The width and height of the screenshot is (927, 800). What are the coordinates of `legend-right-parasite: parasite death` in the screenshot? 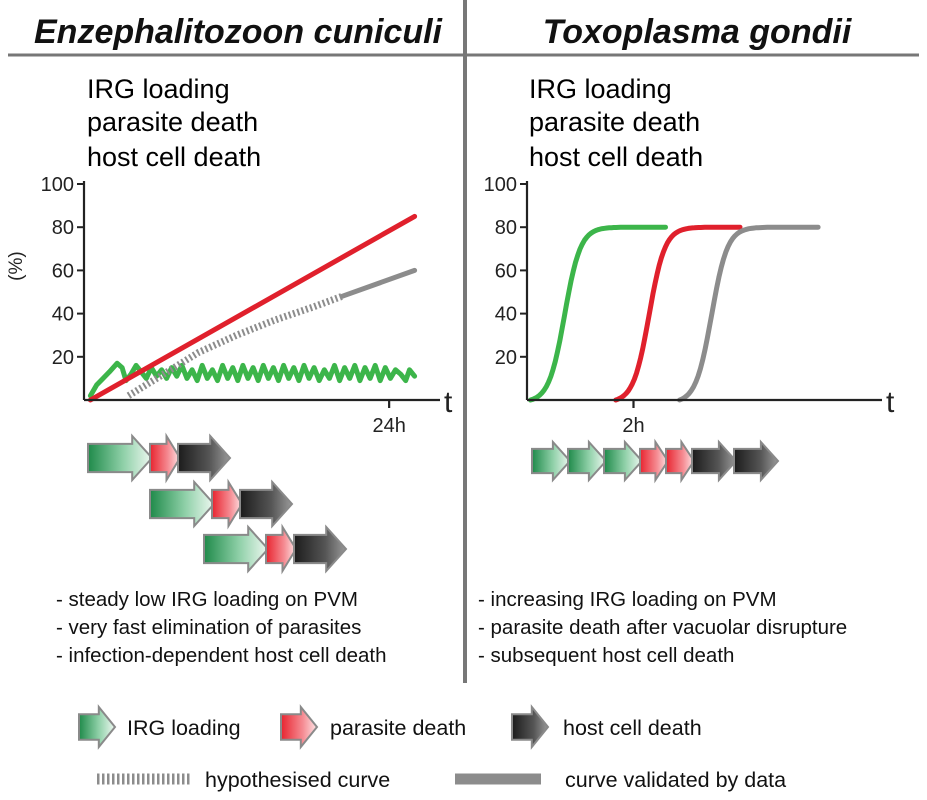 It's located at (614, 122).